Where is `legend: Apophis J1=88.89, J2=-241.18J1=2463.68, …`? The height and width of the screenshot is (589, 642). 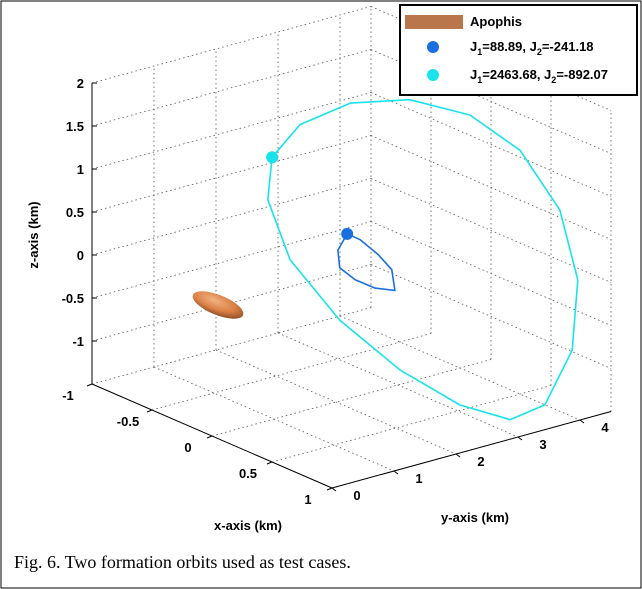
legend: Apophis J1=88.89, J2=-241.18J1=2463.68, … is located at coordinates (518, 50).